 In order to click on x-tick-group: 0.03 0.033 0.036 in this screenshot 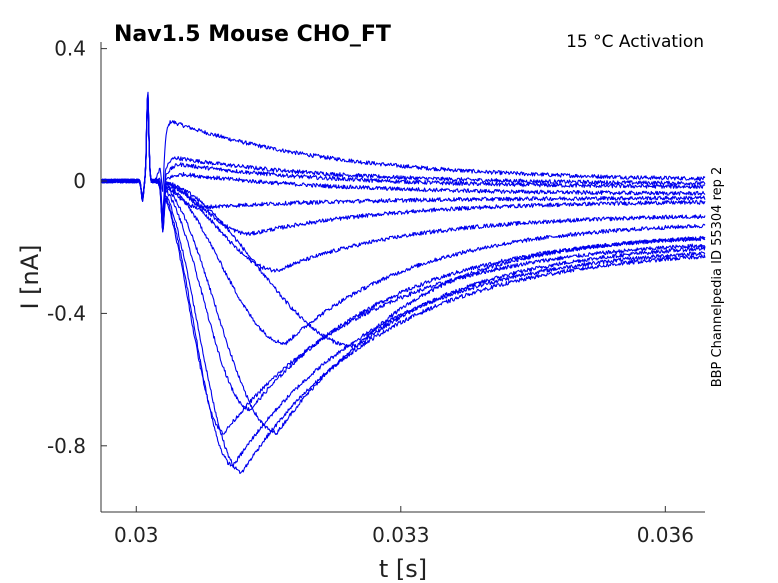, I will do `click(404, 526)`.